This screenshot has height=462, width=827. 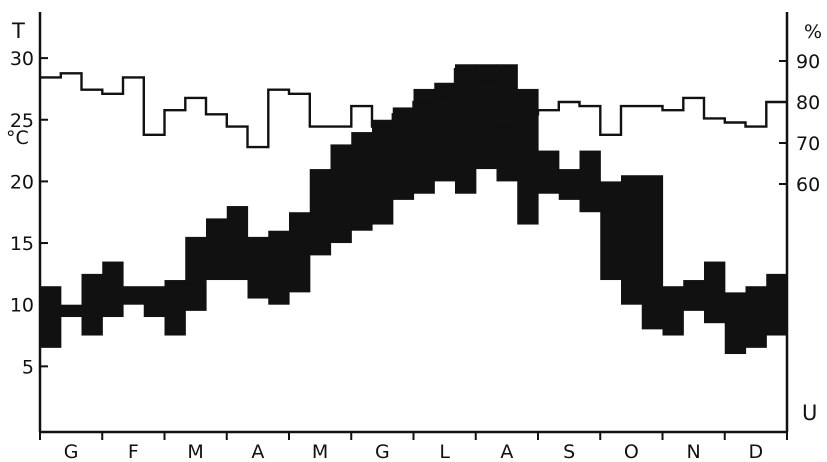 What do you see at coordinates (808, 62) in the screenshot?
I see `right-tick-label: 90` at bounding box center [808, 62].